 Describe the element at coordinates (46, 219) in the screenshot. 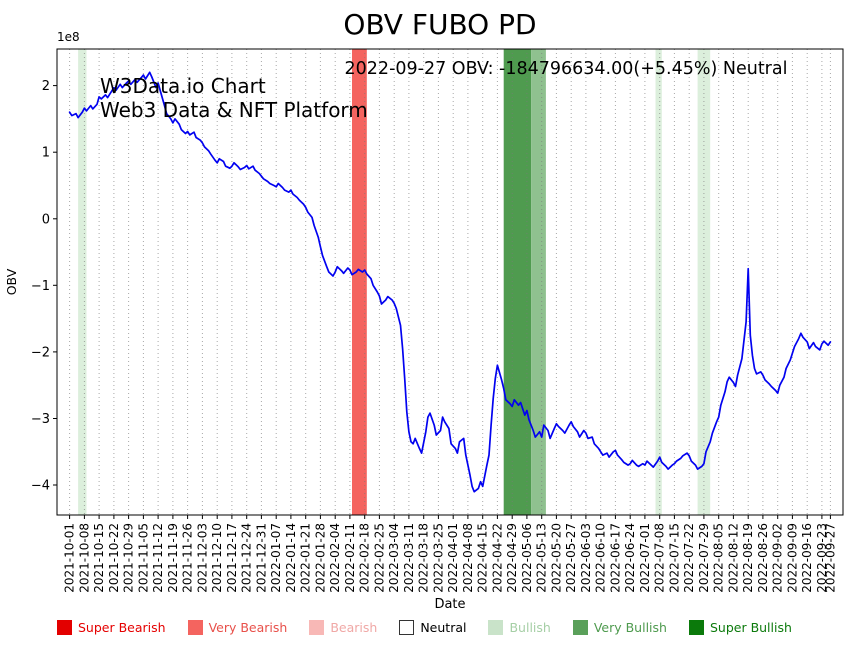

I see `y-tick-label: 0` at that location.